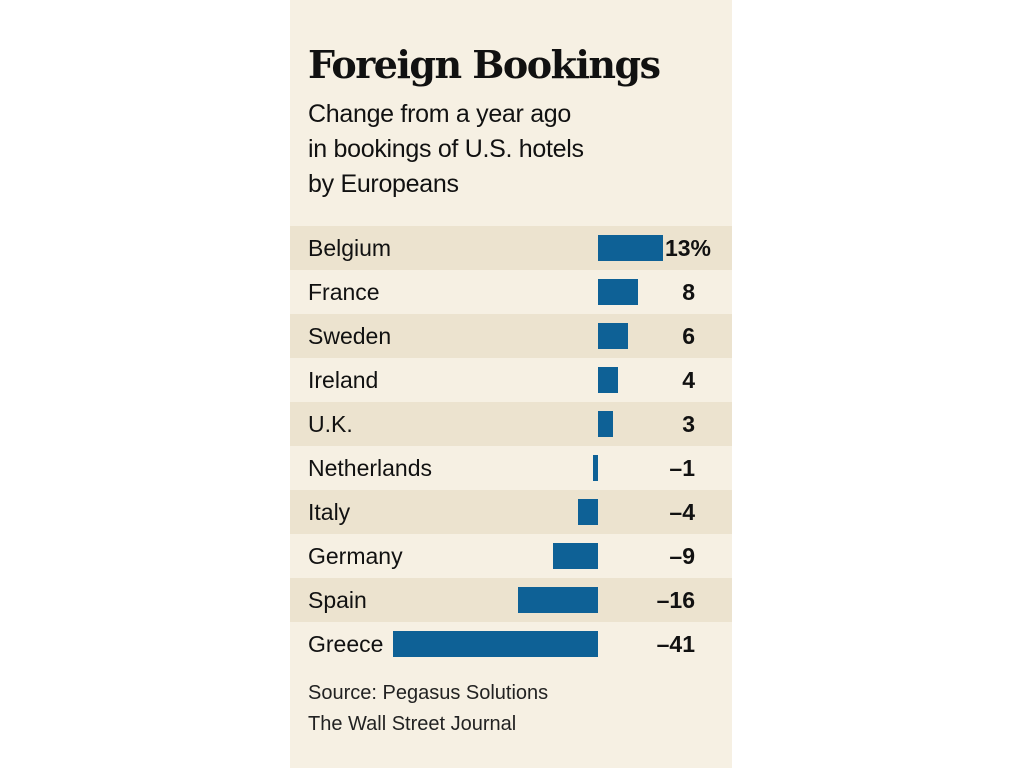  Describe the element at coordinates (330, 424) in the screenshot. I see `category-label: U.K.` at that location.